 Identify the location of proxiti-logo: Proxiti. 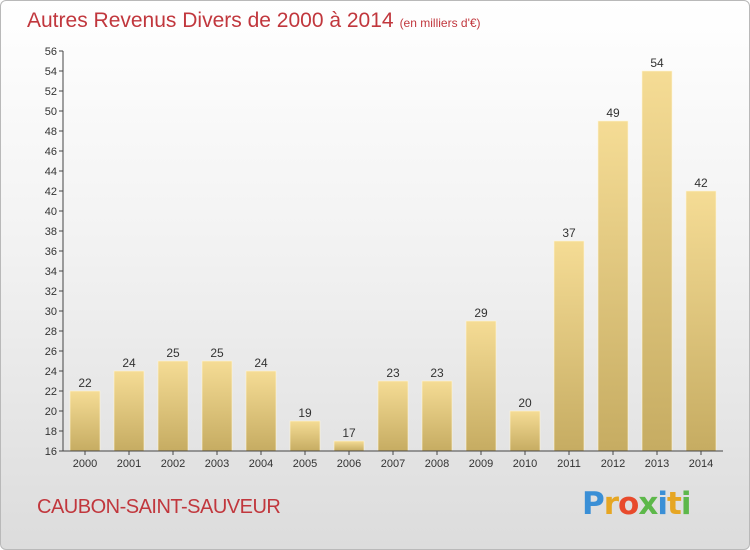
(637, 504).